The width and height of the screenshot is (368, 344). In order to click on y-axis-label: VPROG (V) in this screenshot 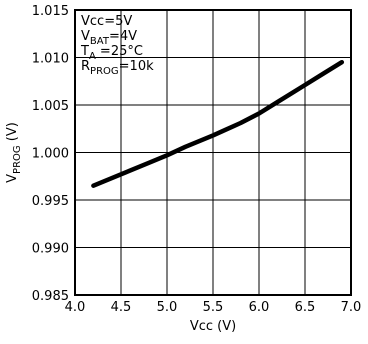, I will do `click(14, 152)`.